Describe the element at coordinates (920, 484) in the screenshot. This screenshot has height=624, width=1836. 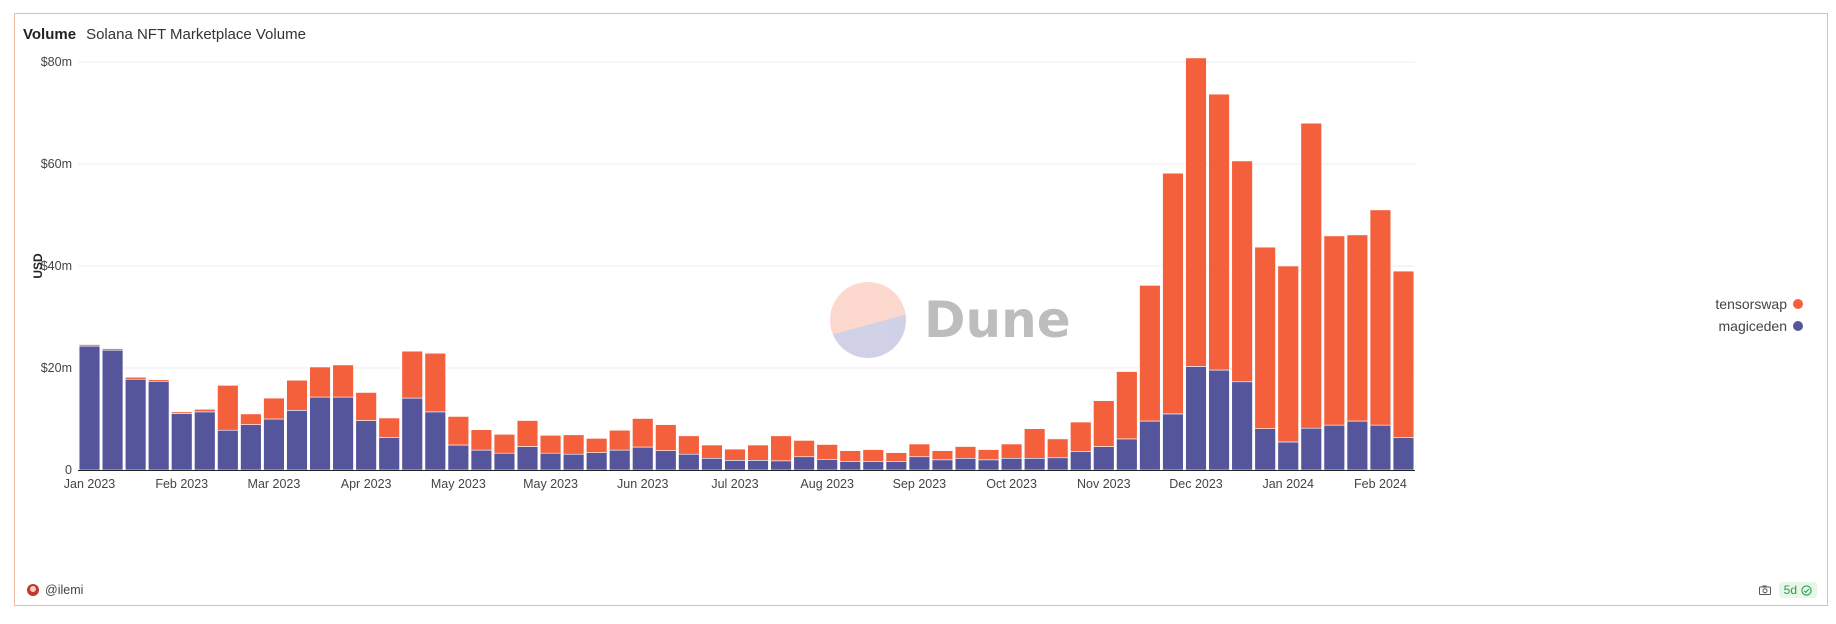
I see `x-tick-label: Sep 2023` at that location.